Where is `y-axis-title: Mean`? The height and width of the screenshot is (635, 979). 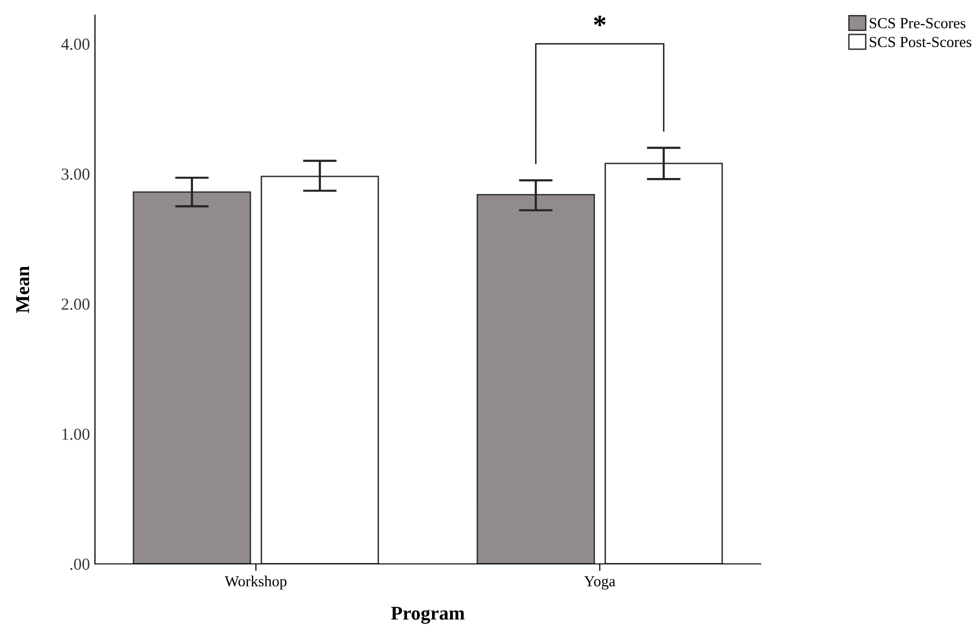
y-axis-title: Mean is located at coordinates (23, 289).